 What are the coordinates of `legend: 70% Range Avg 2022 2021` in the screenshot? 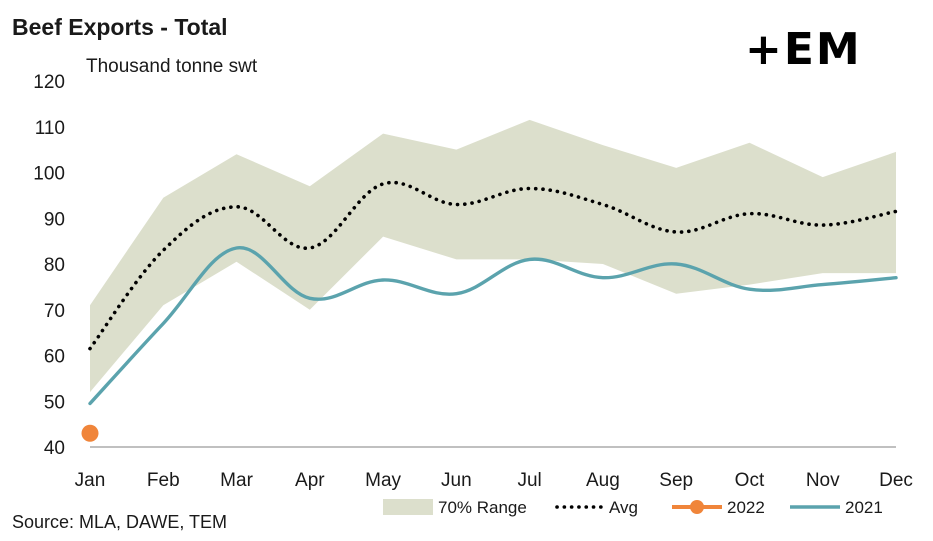 It's located at (633, 507).